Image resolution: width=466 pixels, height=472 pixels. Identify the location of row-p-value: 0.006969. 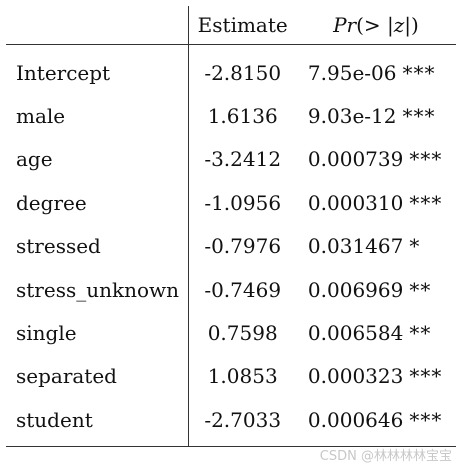
(355, 289).